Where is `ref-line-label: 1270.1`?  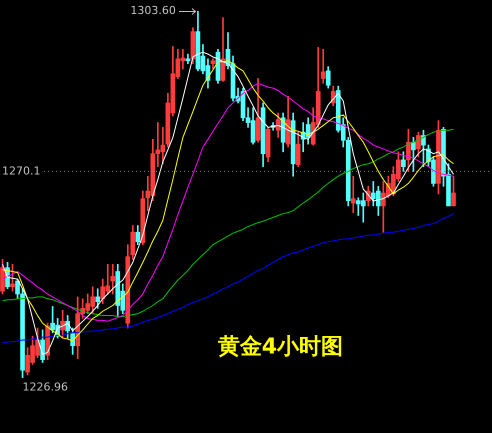 ref-line-label: 1270.1 is located at coordinates (21, 171).